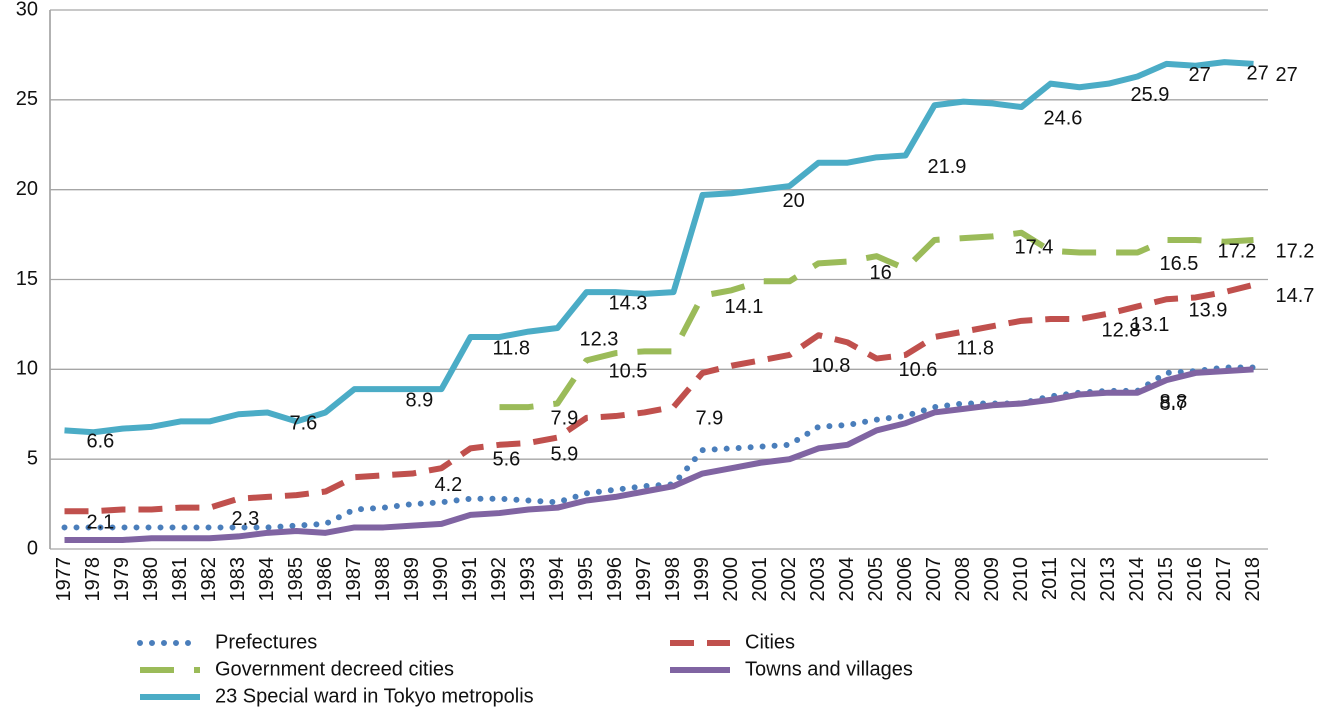  I want to click on legend-label: Towns and villages, so click(829, 669).